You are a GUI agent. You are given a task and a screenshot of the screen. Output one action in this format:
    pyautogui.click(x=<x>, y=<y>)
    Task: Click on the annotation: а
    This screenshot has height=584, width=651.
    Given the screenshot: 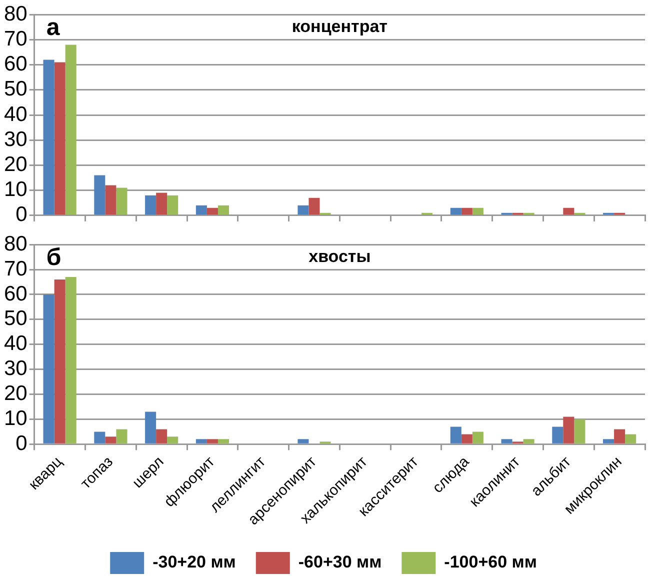 What is the action you would take?
    pyautogui.click(x=53, y=28)
    